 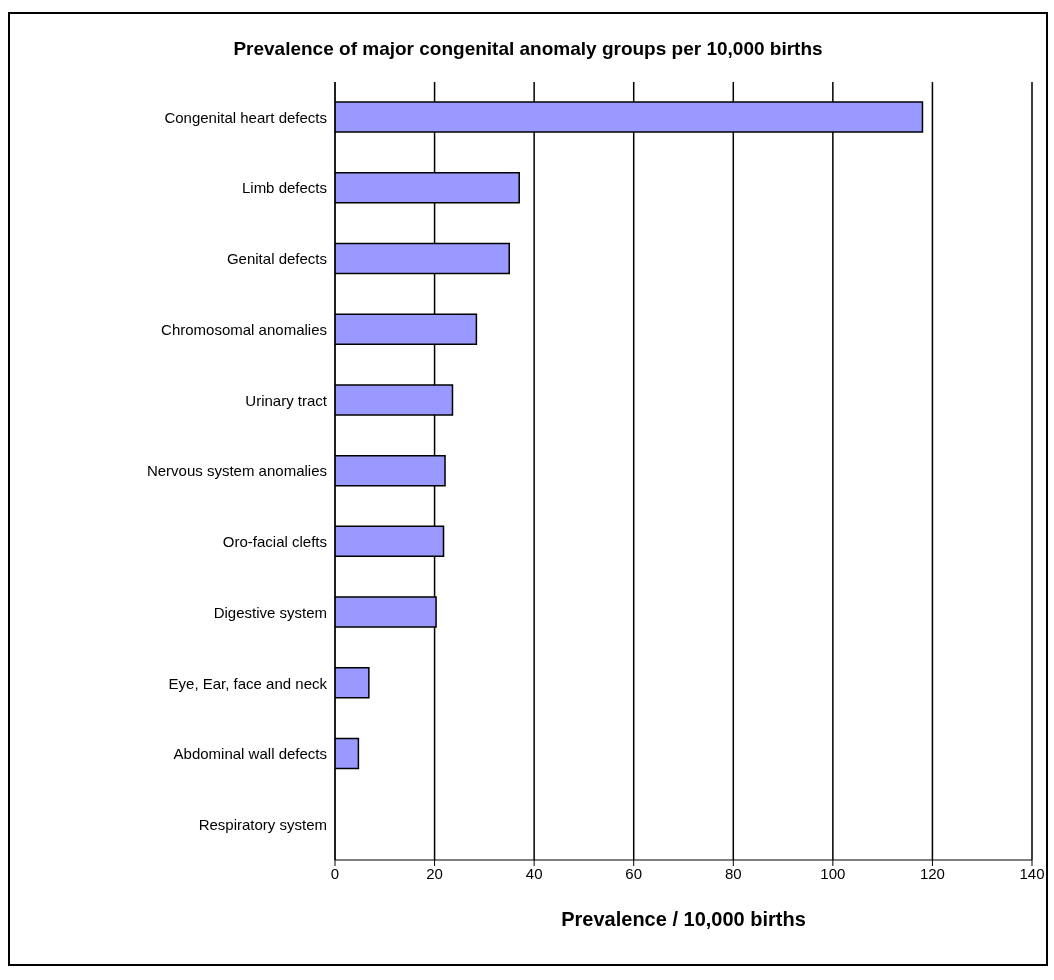 I want to click on x-axis-title: Prevalence / 10,000 births, so click(x=683, y=919).